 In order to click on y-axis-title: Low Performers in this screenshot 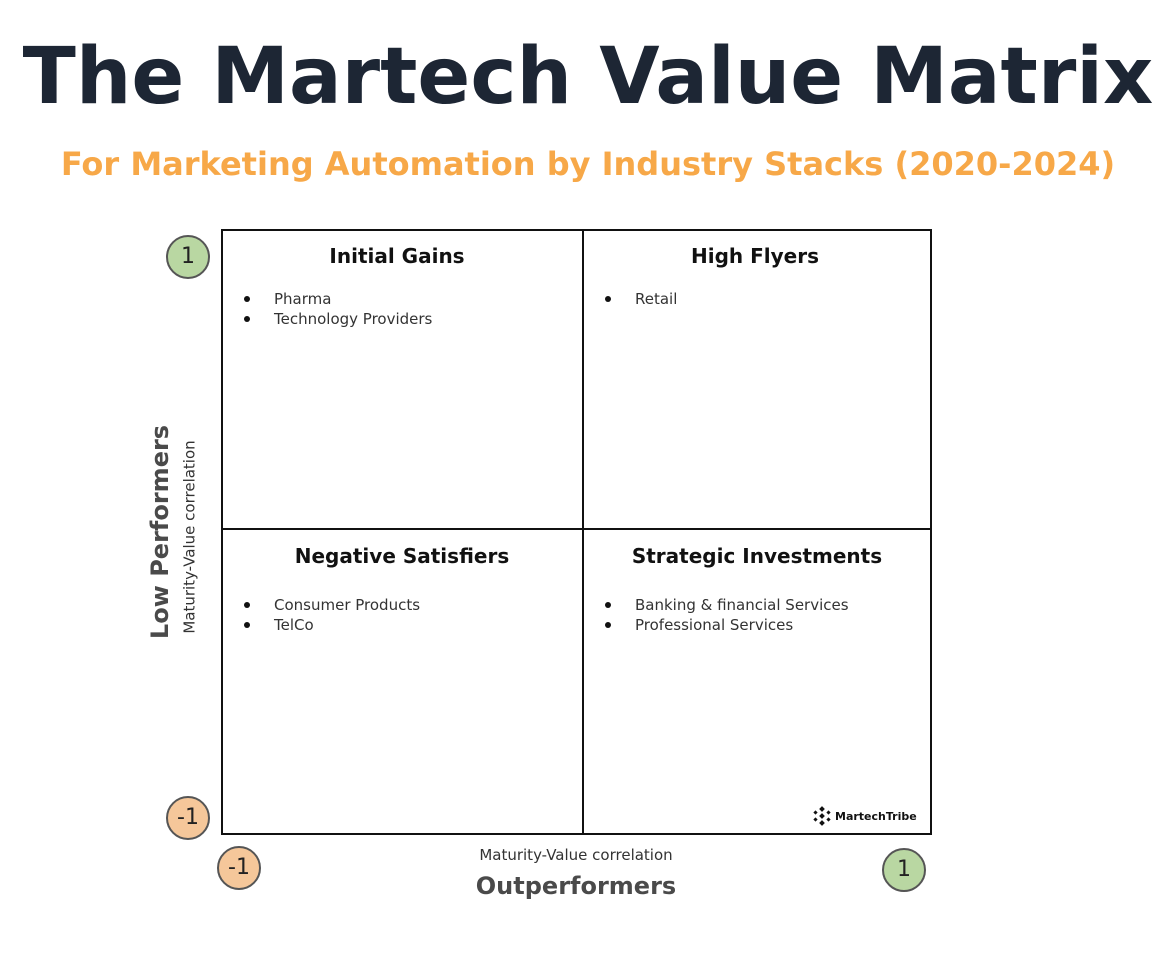, I will do `click(160, 532)`.